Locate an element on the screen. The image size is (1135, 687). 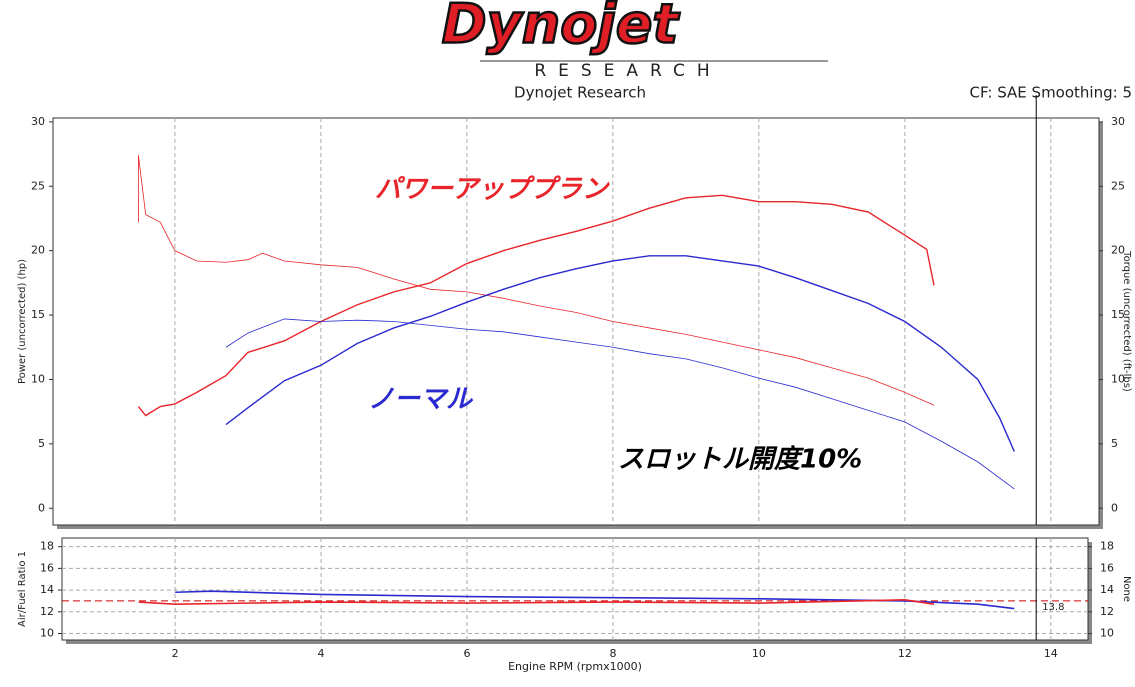
y2-axis-label: None is located at coordinates (1126, 589).